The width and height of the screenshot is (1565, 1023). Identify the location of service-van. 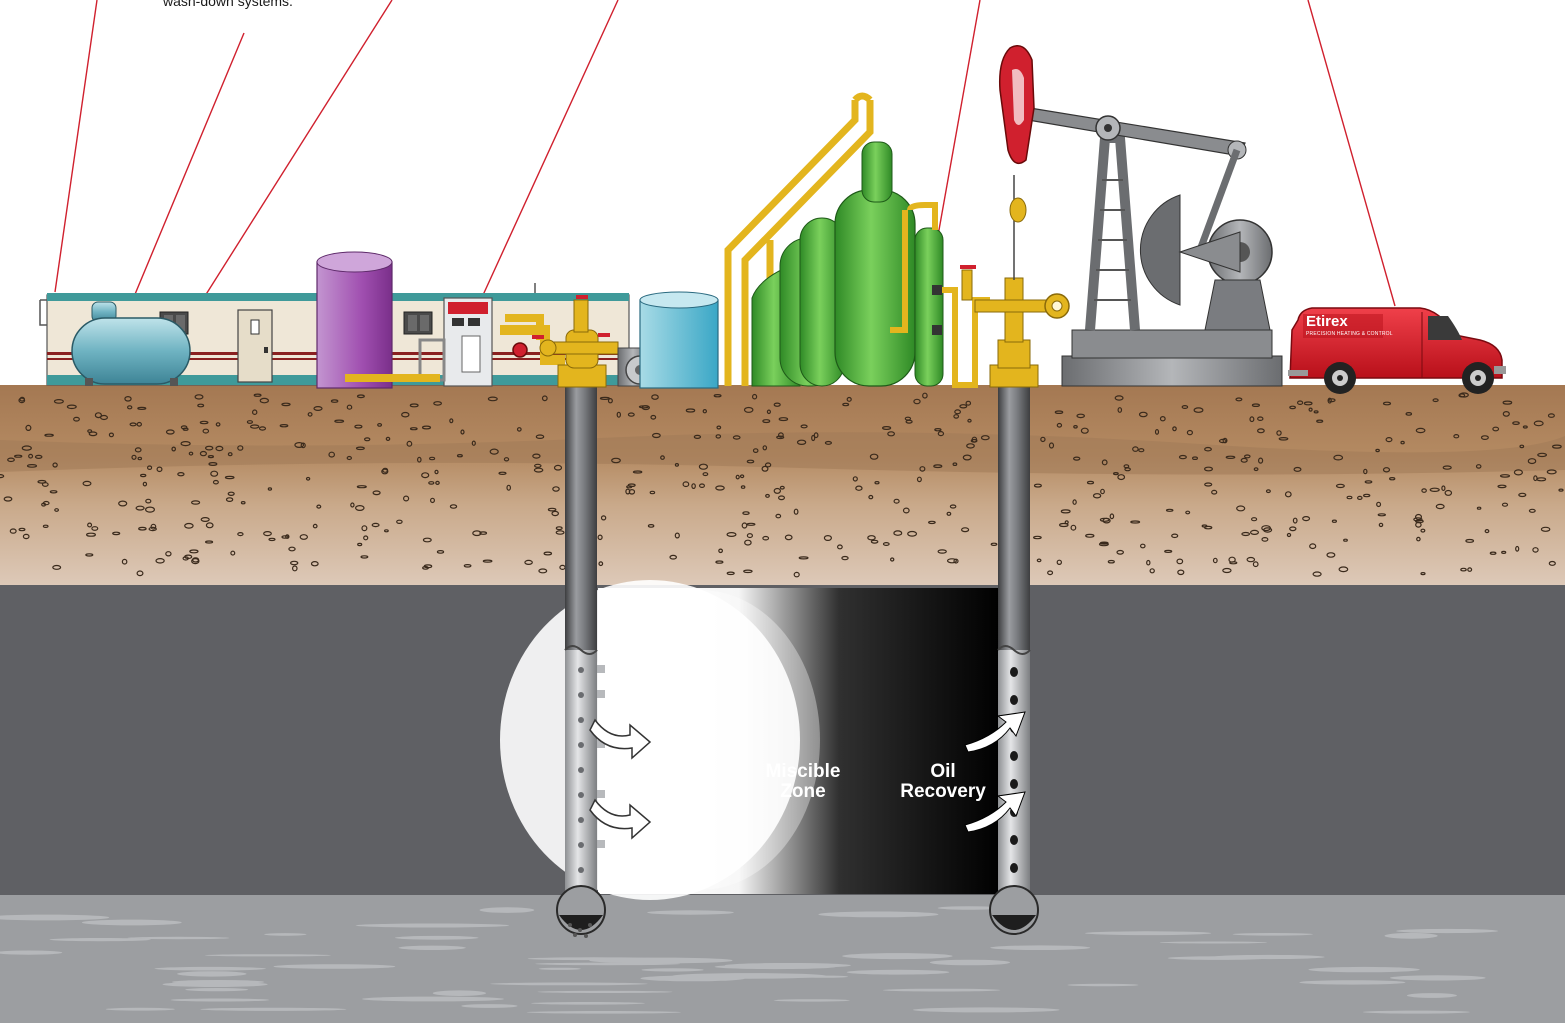
(1397, 350).